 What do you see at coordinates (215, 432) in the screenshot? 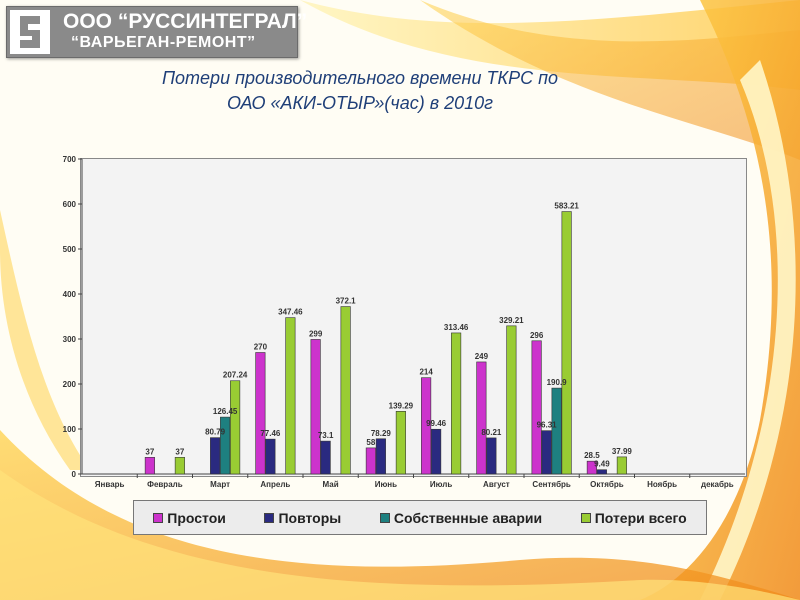
I see `data-label: 80.79` at bounding box center [215, 432].